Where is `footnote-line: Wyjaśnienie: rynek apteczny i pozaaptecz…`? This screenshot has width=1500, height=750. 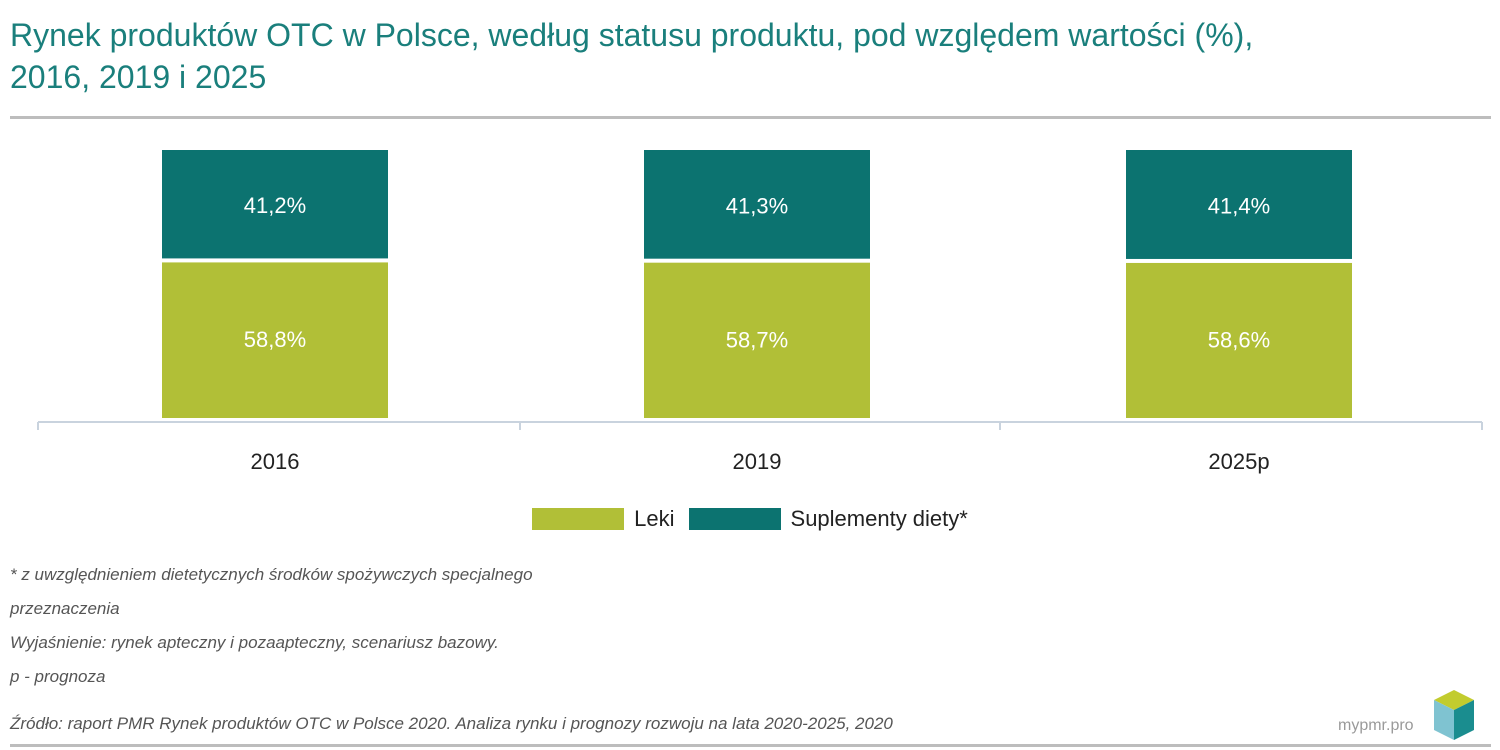
footnote-line: Wyjaśnienie: rynek apteczny i pozaaptecz… is located at coordinates (254, 642).